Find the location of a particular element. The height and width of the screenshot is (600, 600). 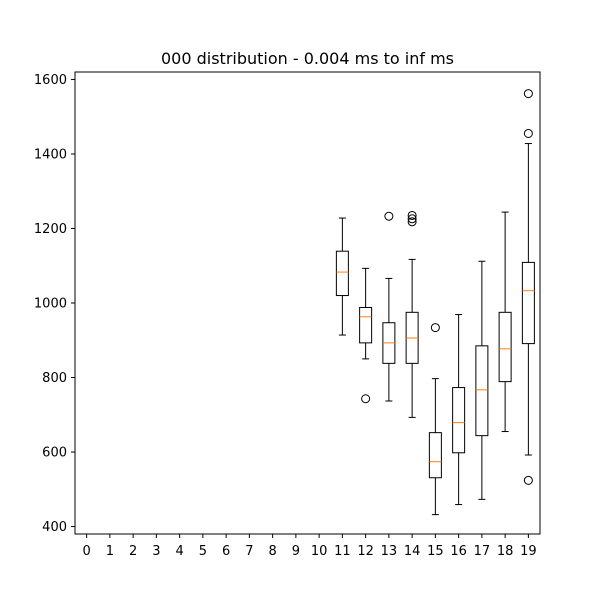

y-tick-label-1600: 1600 is located at coordinates (50, 80).